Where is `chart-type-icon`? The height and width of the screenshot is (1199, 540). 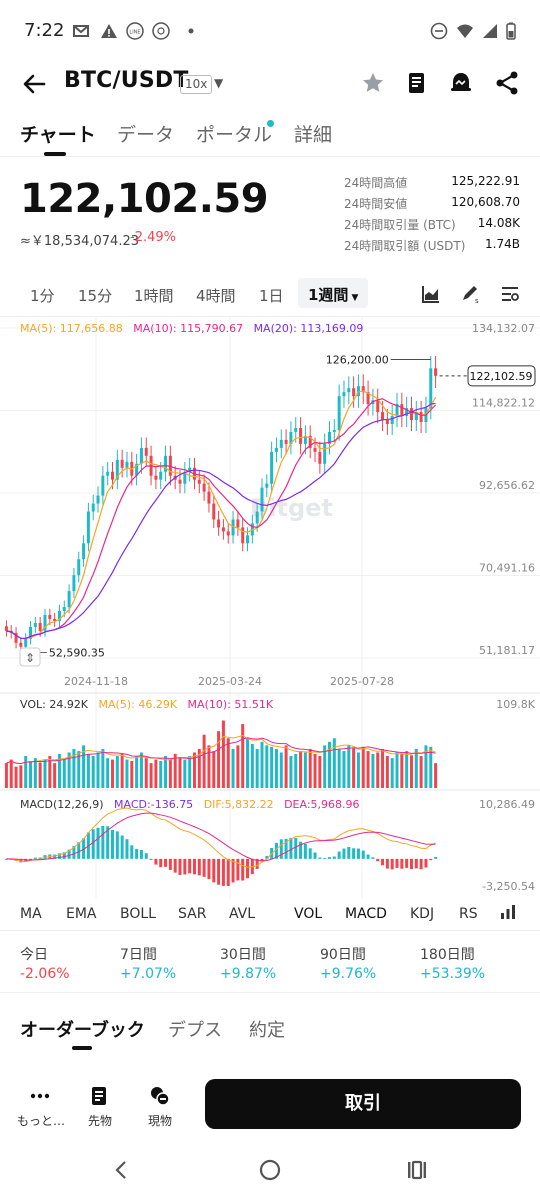 chart-type-icon is located at coordinates (431, 294).